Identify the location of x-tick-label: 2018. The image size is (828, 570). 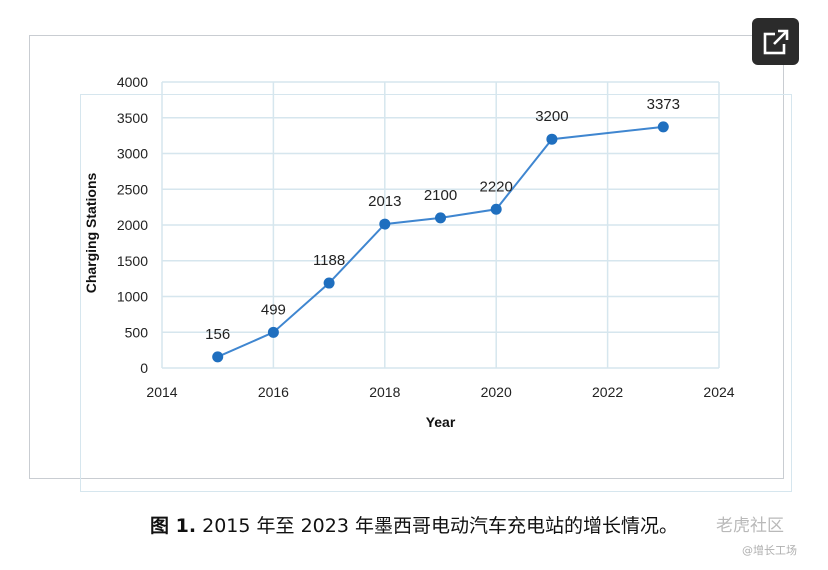
(384, 392).